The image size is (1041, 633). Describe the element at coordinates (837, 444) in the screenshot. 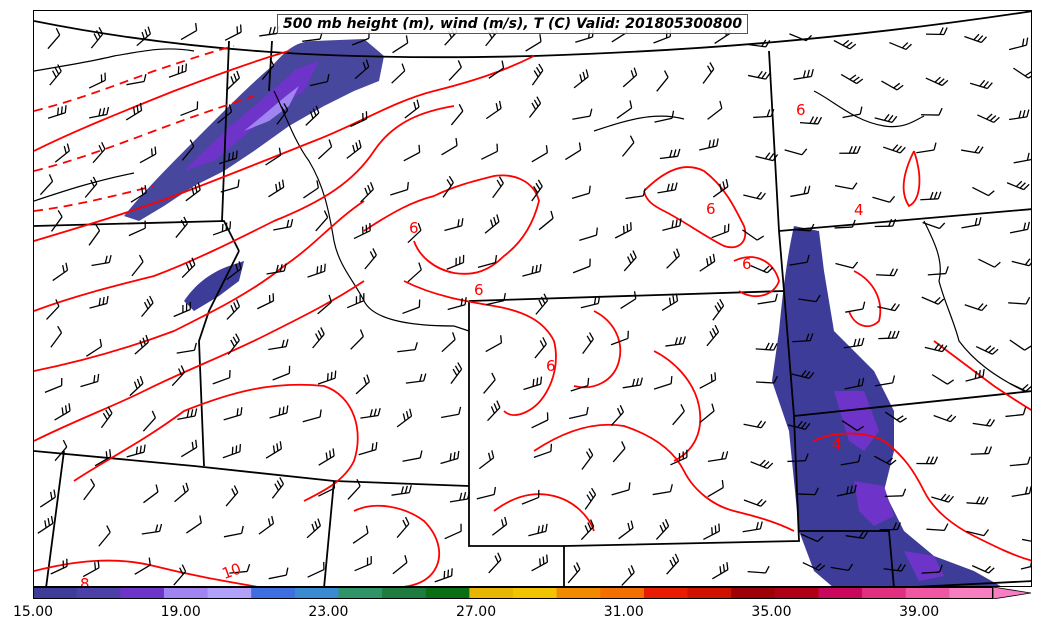

I see `contour-label: 4` at that location.